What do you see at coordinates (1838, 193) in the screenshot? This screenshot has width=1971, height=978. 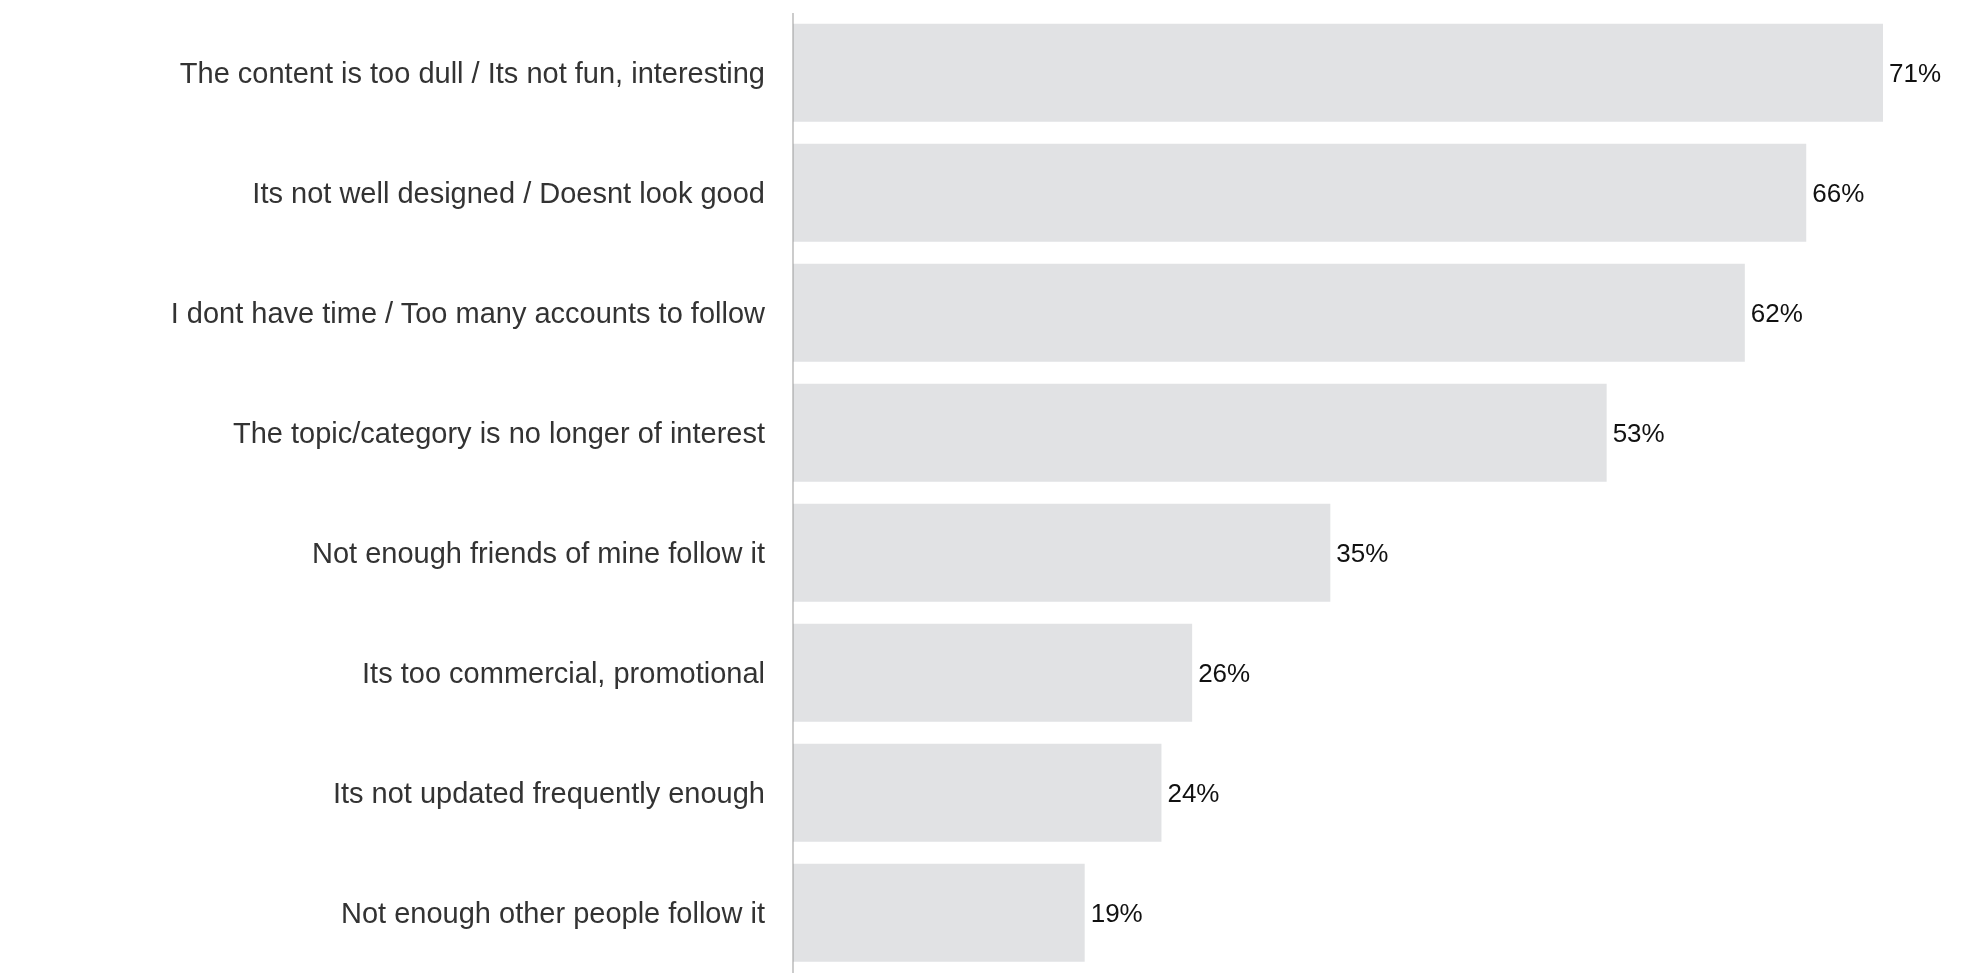 I see `data-label: 66%` at bounding box center [1838, 193].